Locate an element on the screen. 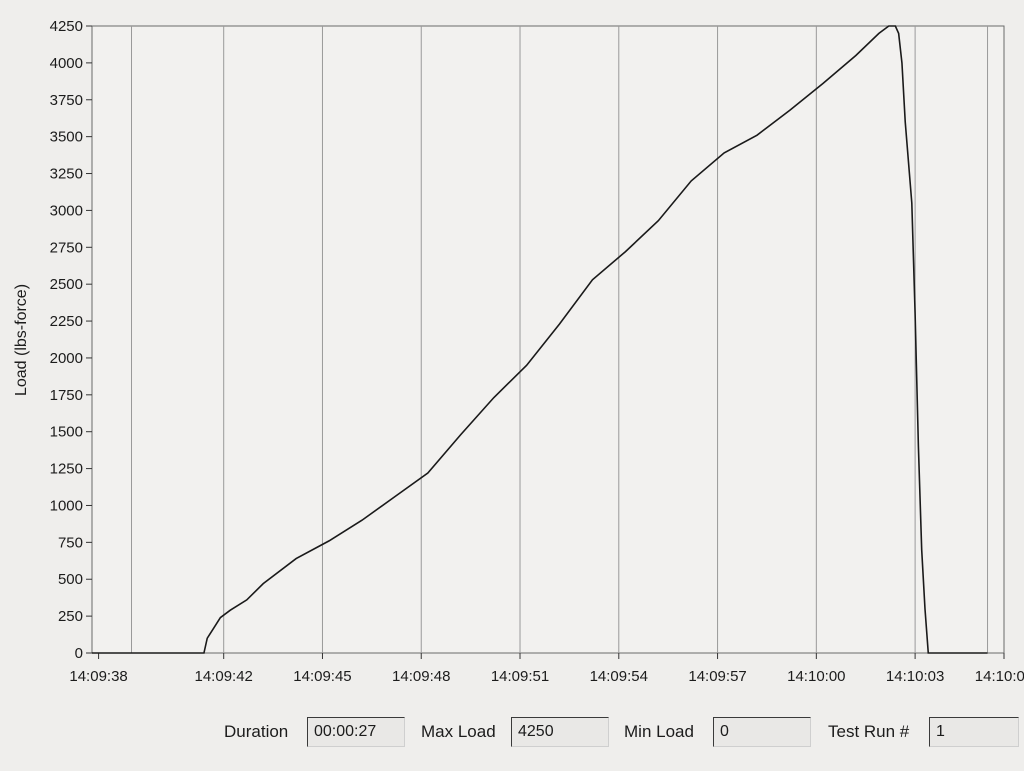 The image size is (1024, 771). y-tick-label: 500 is located at coordinates (70, 579).